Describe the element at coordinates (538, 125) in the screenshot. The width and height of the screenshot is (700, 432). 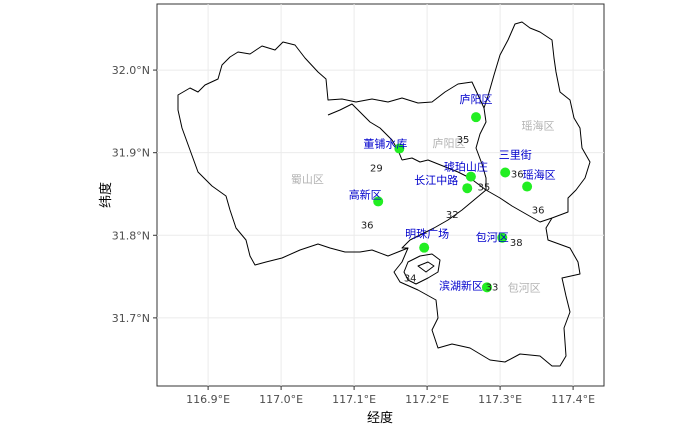
I see `district-label: 瑶海区` at that location.